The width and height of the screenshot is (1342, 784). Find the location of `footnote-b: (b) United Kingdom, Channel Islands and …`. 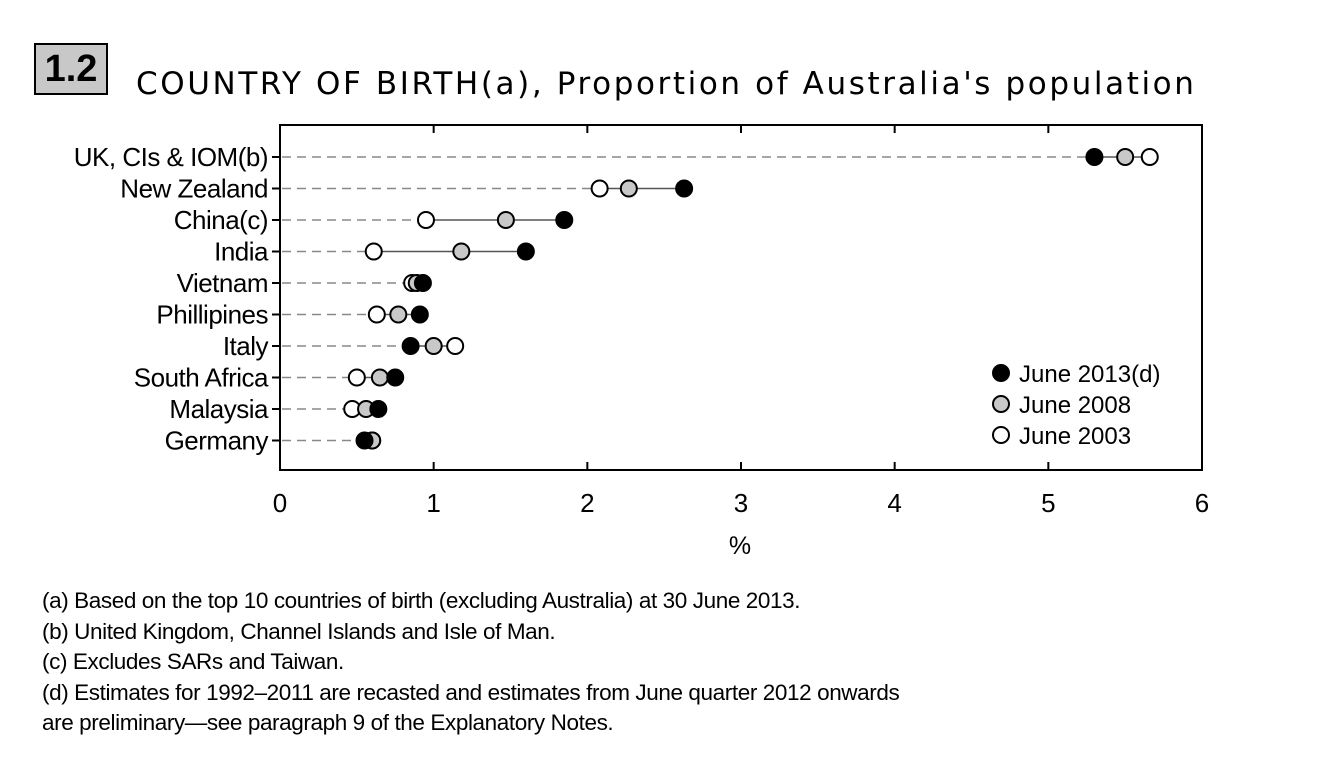

footnote-b: (b) United Kingdom, Channel Islands and … is located at coordinates (299, 631).